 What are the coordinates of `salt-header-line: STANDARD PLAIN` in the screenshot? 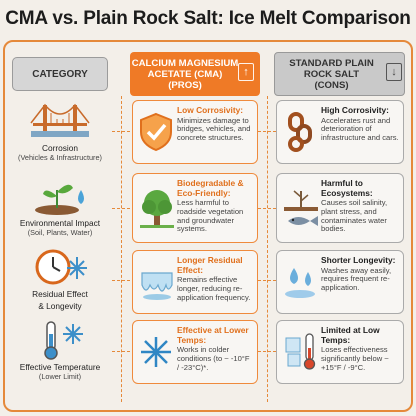 It's located at (331, 63).